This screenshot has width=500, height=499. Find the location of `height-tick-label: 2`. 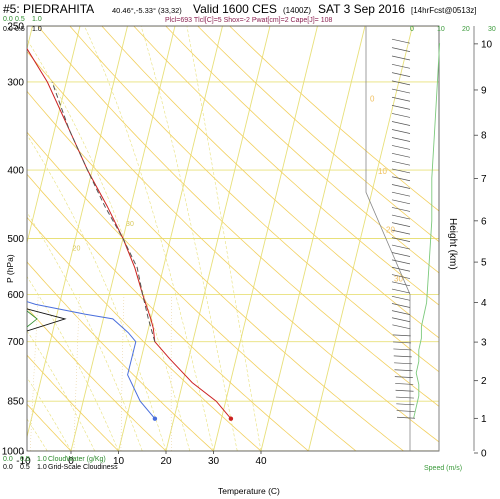

height-tick-label: 2 is located at coordinates (484, 381).